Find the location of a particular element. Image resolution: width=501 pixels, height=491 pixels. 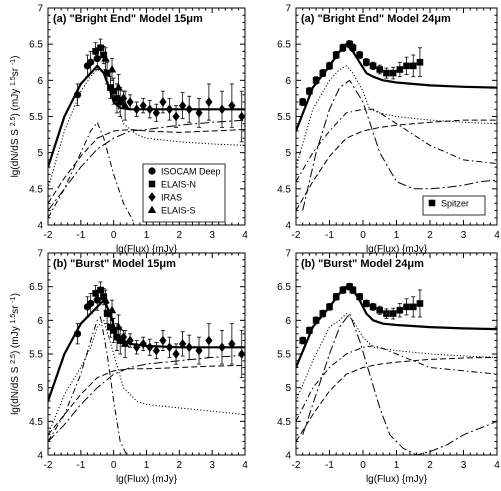

legend: Spitzer is located at coordinates (454, 205).